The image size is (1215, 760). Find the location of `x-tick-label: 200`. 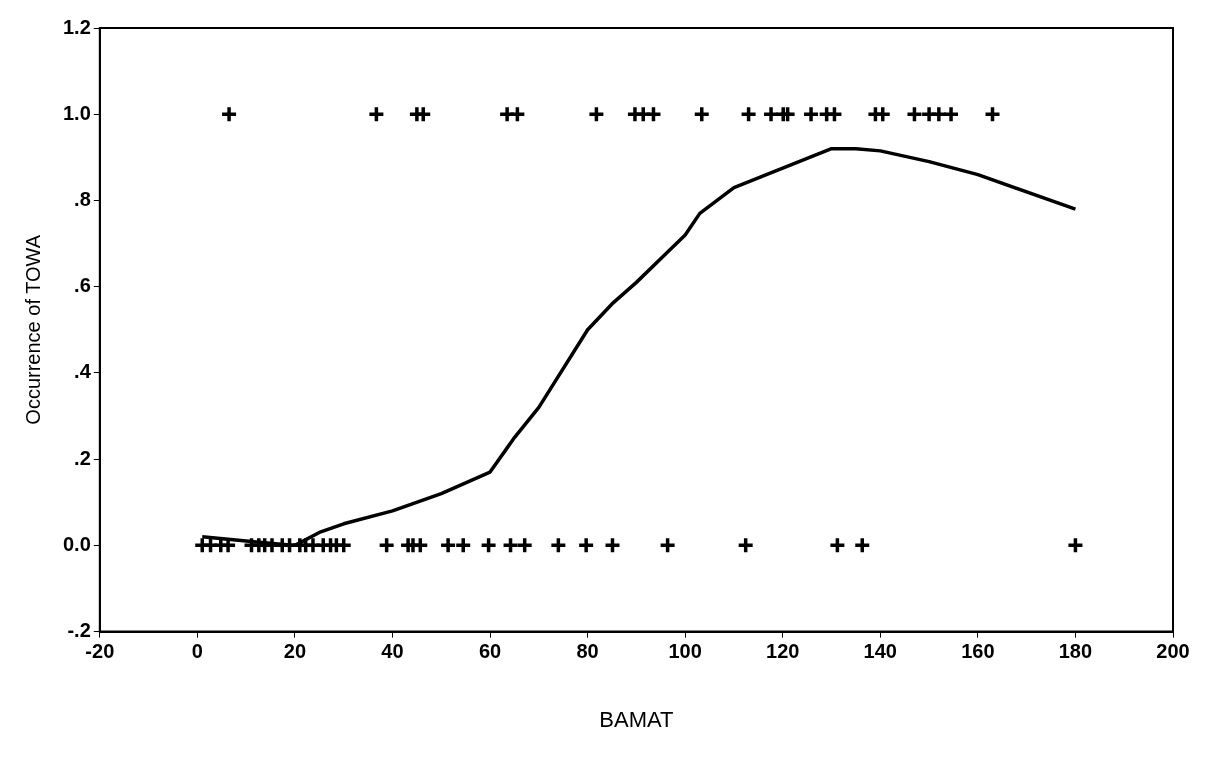

x-tick-label: 200 is located at coordinates (1173, 651).